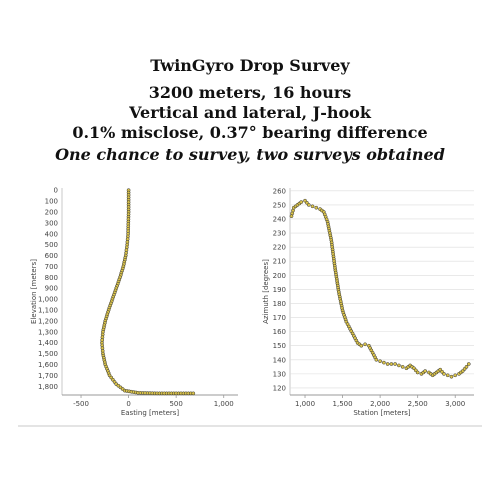  I want to click on y-tick-label: 1,600, so click(48, 365).